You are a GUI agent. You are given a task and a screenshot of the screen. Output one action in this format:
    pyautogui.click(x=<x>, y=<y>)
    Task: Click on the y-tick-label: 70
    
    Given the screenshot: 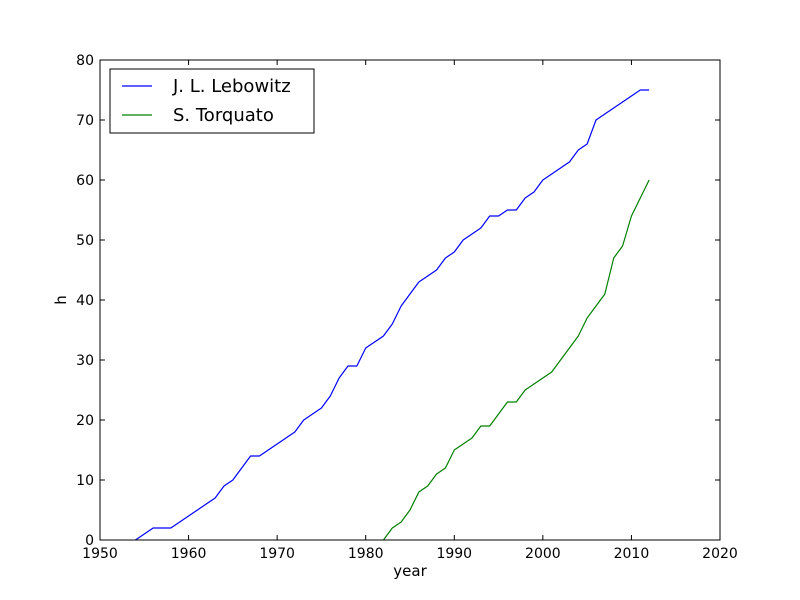 What is the action you would take?
    pyautogui.click(x=85, y=121)
    